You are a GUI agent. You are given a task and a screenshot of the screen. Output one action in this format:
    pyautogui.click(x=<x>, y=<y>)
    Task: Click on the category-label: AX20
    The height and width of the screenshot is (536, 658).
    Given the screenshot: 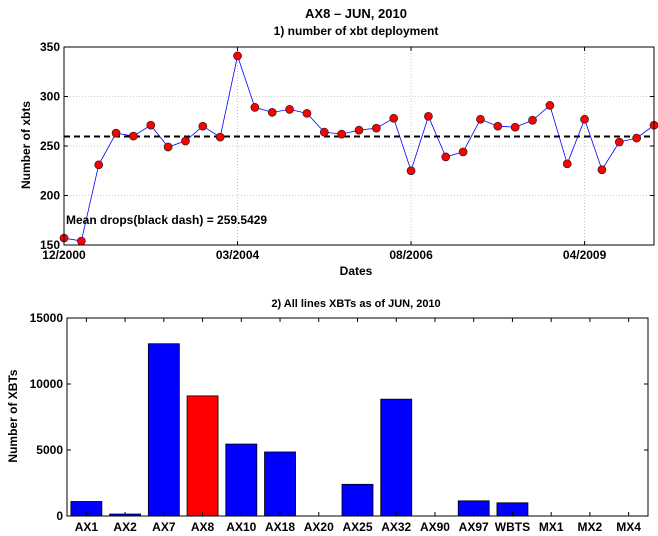 What is the action you would take?
    pyautogui.click(x=319, y=527)
    